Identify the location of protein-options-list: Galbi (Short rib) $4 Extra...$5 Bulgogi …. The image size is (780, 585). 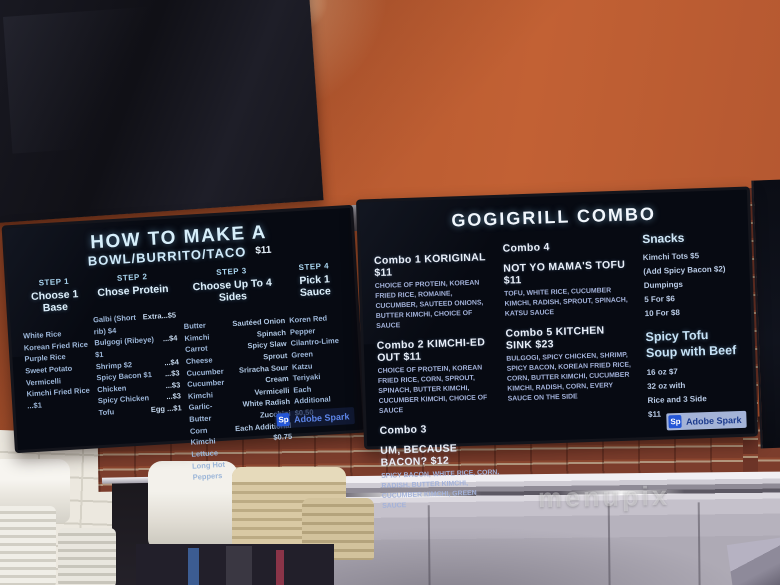
(137, 363).